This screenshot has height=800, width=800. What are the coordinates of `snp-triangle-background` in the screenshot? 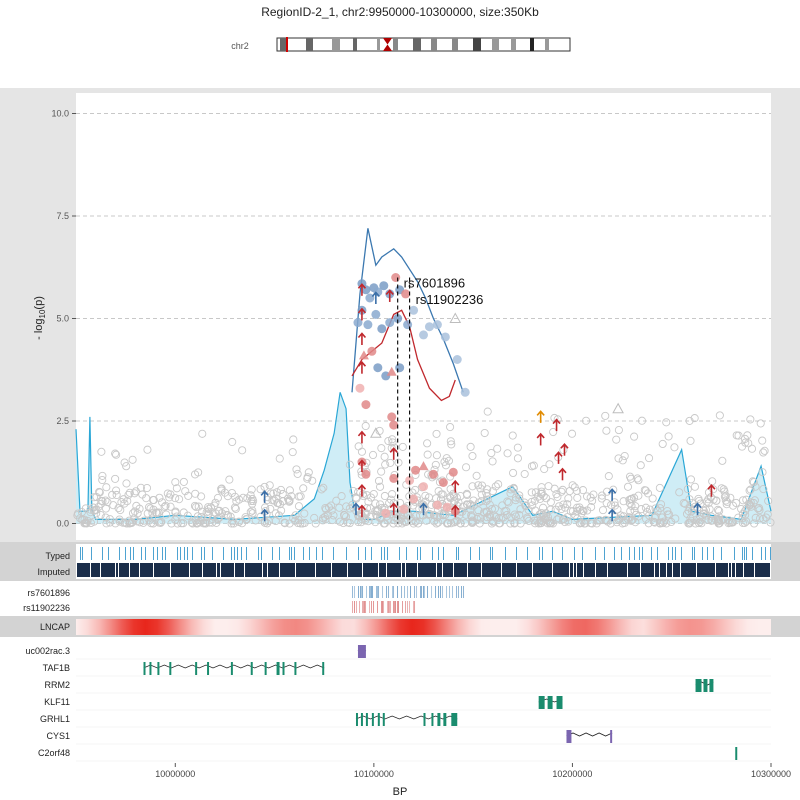 It's located at (455, 317).